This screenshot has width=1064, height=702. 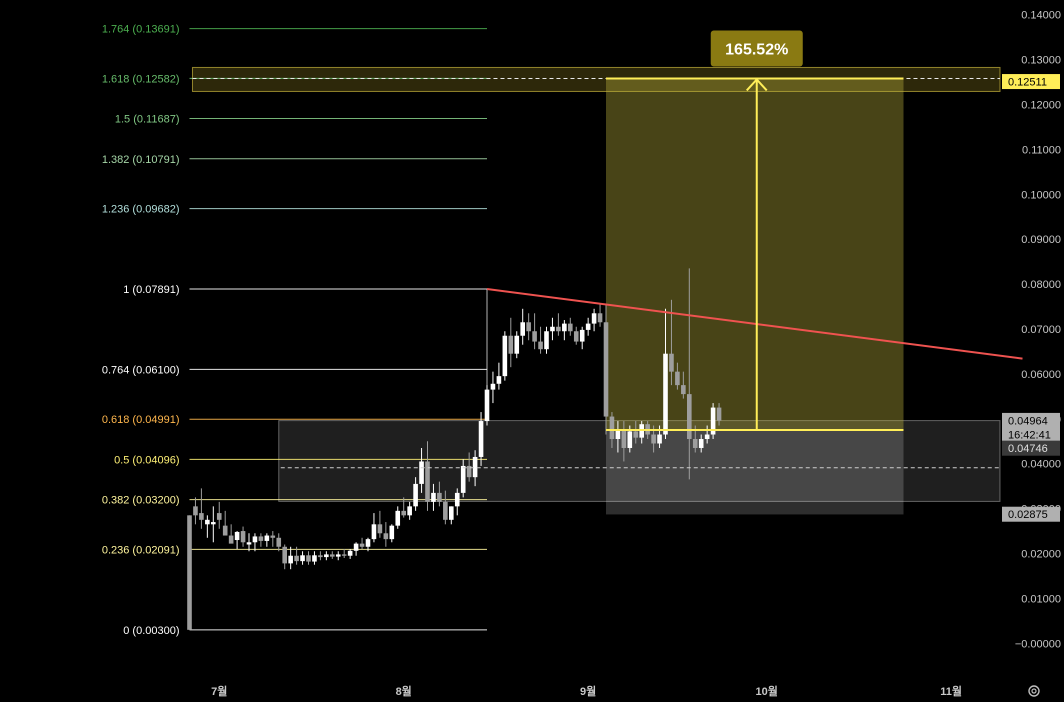 I want to click on measure-arrow-head, so click(x=757, y=84).